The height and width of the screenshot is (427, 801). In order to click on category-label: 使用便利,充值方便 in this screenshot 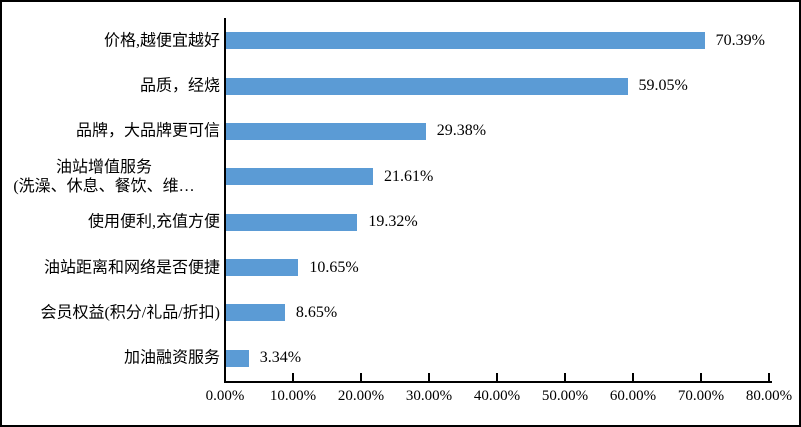, I will do `click(153, 222)`.